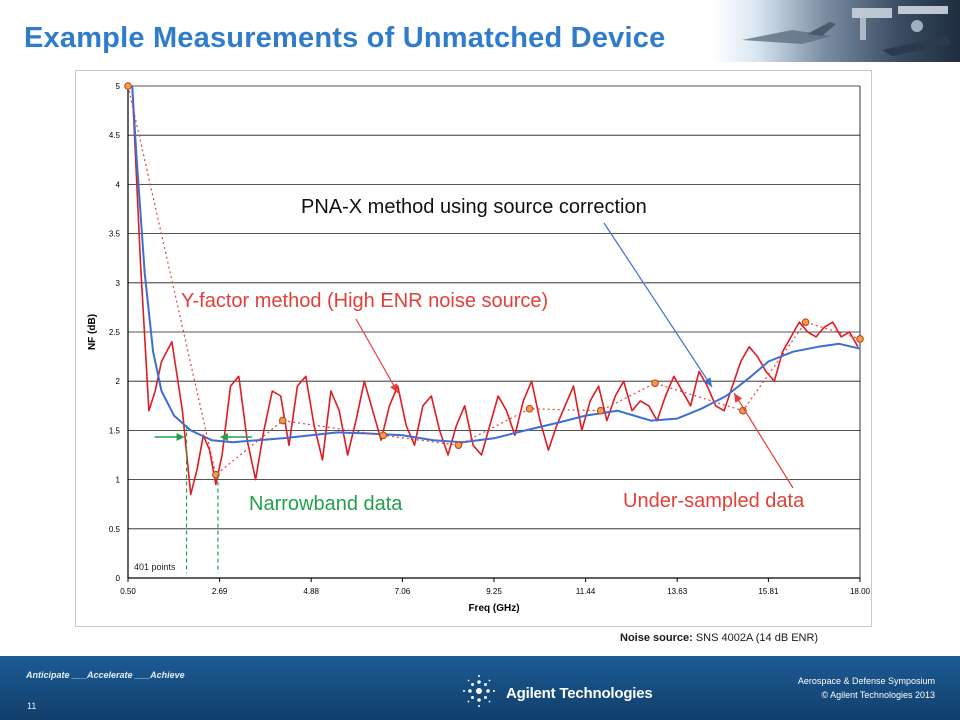 Image resolution: width=960 pixels, height=720 pixels. I want to click on x-tick-label: 7.06, so click(403, 591).